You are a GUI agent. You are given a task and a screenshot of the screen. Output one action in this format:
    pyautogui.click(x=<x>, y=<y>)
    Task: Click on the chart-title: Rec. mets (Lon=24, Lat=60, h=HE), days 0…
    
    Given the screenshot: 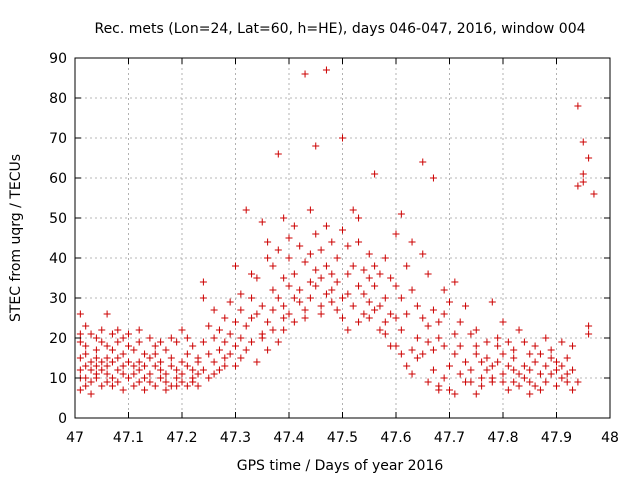 What is the action you would take?
    pyautogui.click(x=339, y=29)
    